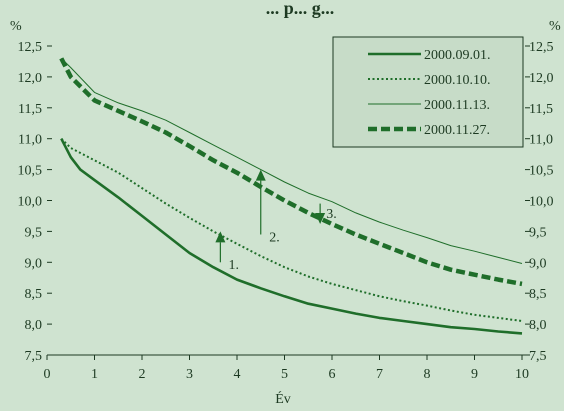  Describe the element at coordinates (34, 294) in the screenshot. I see `y-tick-label-left: 8,5` at that location.